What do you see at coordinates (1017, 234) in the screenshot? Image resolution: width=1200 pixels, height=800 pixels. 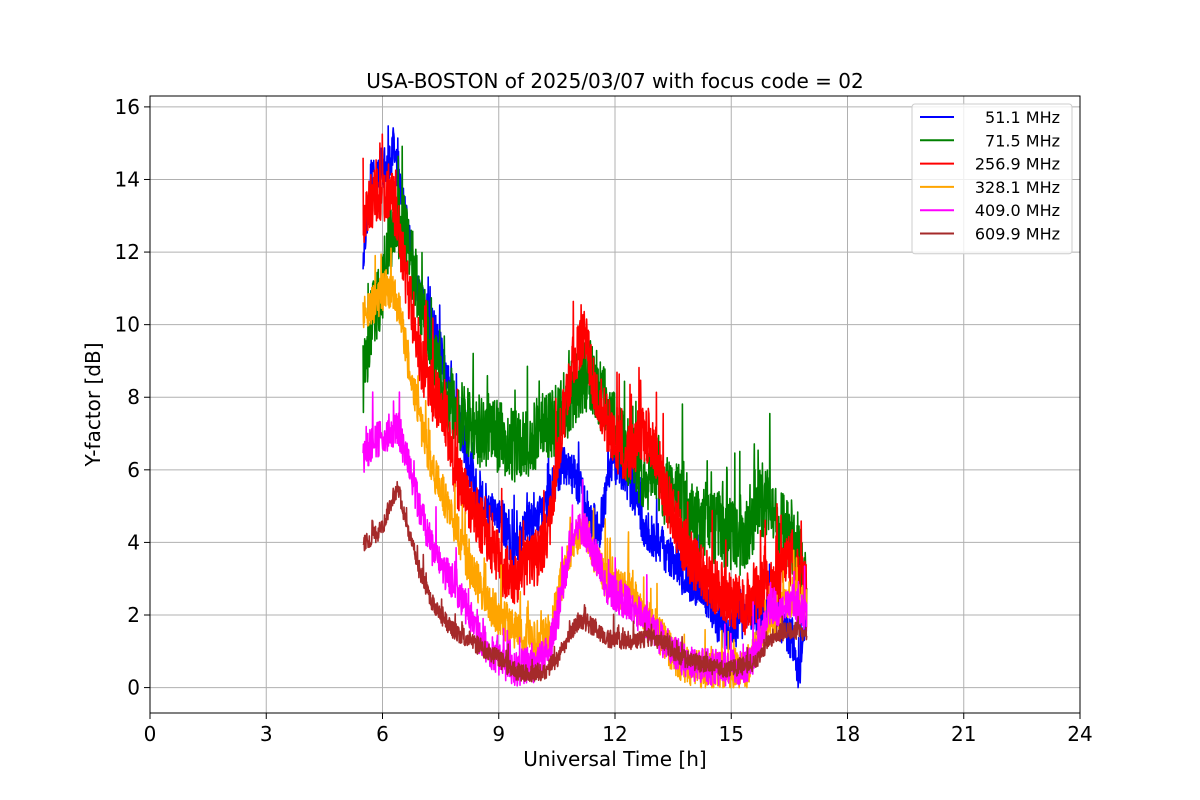 I see `legend-label: 609.9 MHz` at bounding box center [1017, 234].